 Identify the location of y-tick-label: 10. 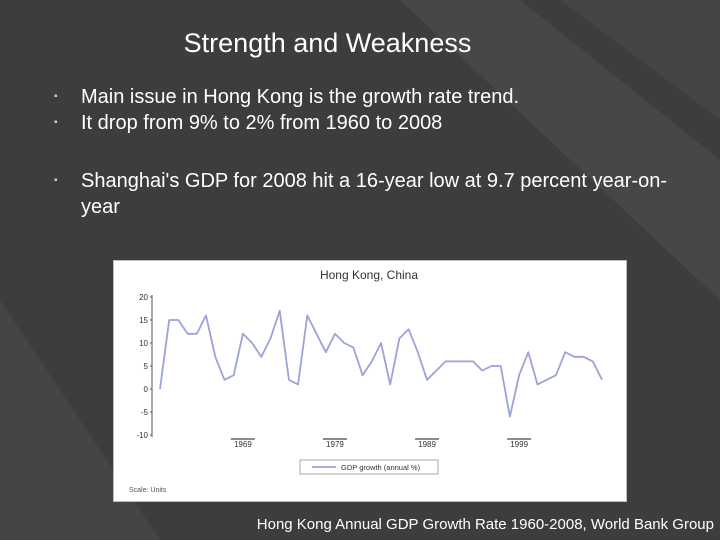
(143, 343).